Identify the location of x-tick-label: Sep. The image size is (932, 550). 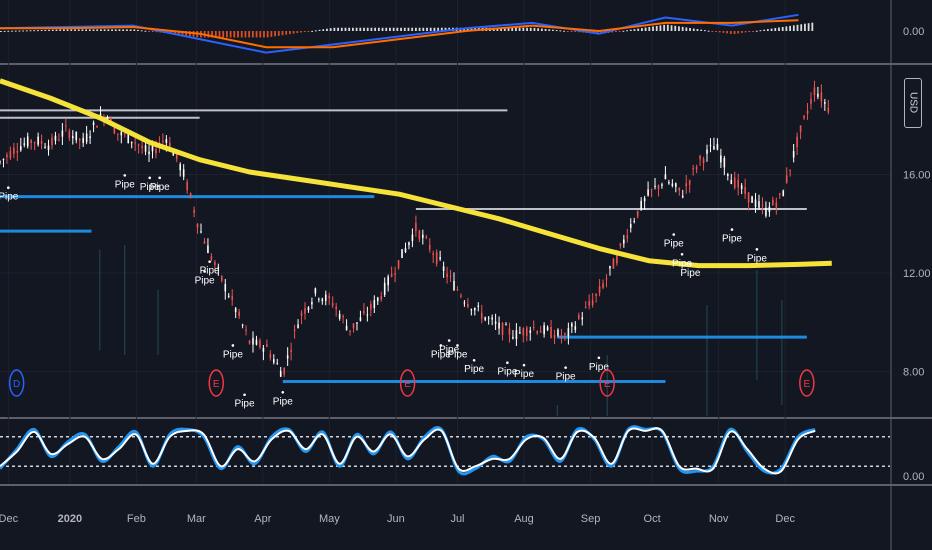
(591, 519).